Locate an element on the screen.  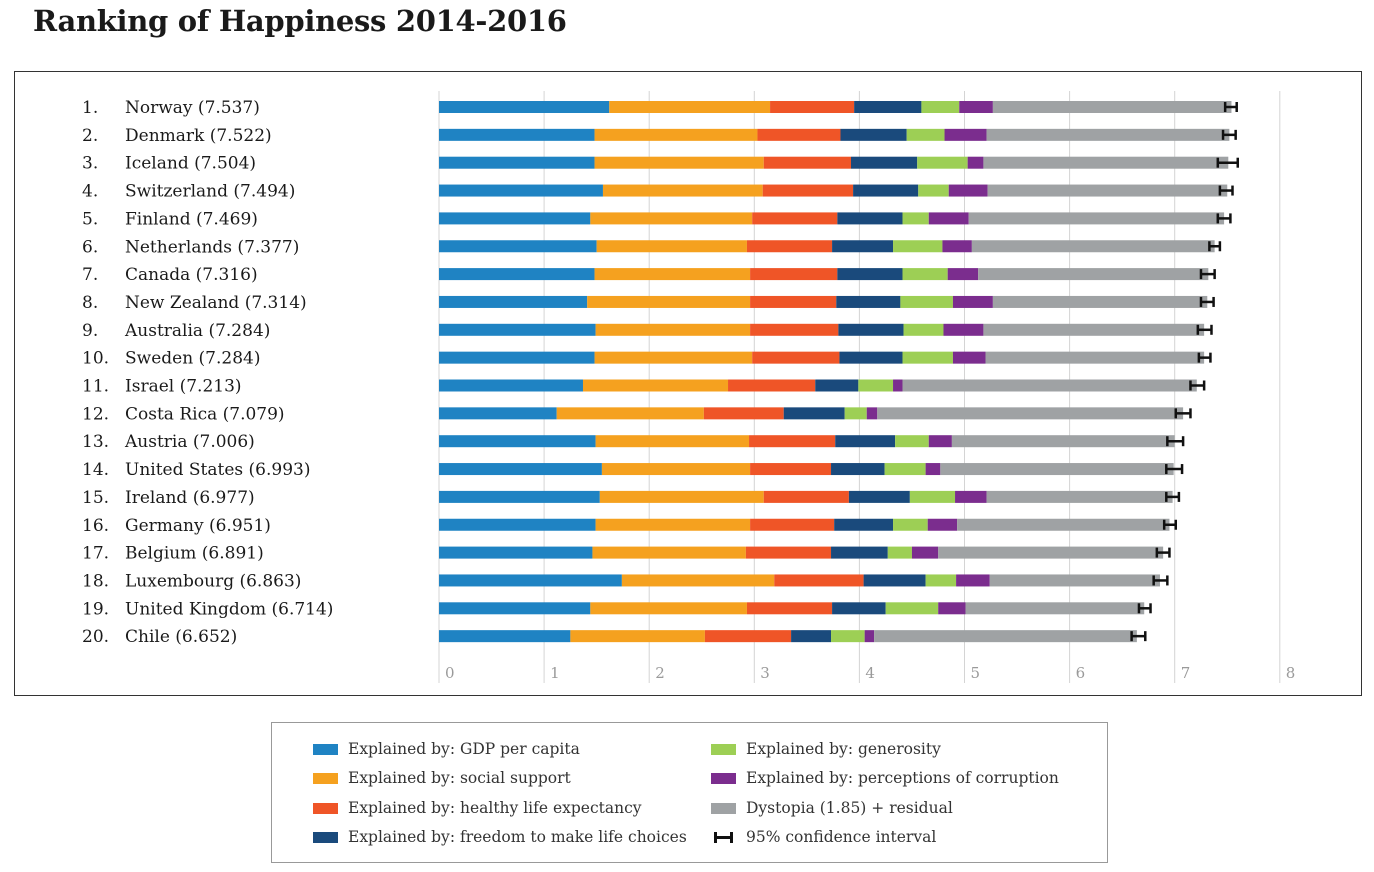
rank-label: 13. is located at coordinates (95, 442).